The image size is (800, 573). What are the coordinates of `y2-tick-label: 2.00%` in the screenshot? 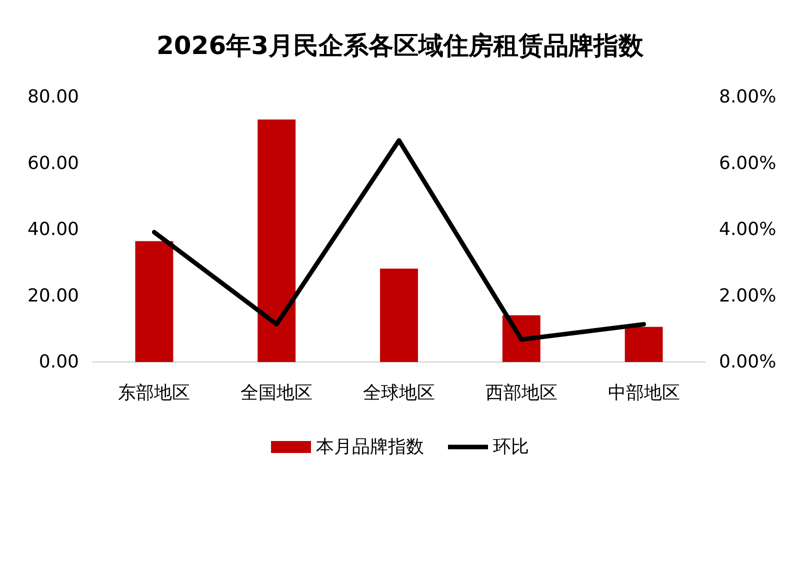 It's located at (747, 295).